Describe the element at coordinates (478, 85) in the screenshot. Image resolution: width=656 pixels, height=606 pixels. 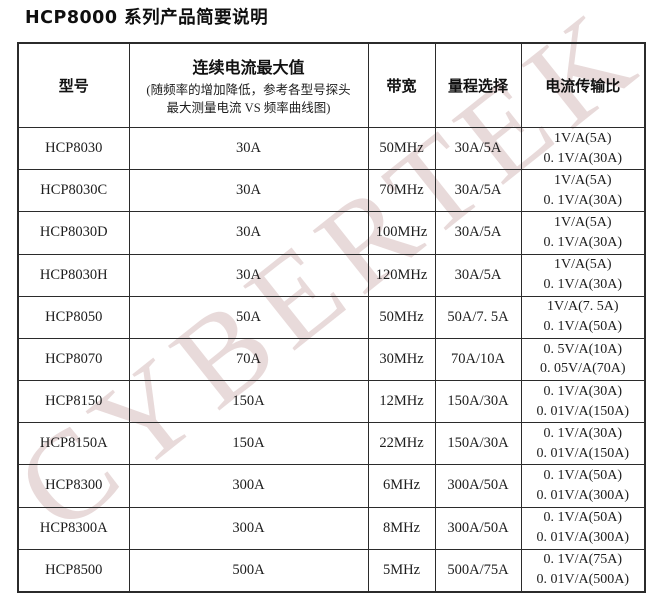
I see `header-range-select: 量程选择` at that location.